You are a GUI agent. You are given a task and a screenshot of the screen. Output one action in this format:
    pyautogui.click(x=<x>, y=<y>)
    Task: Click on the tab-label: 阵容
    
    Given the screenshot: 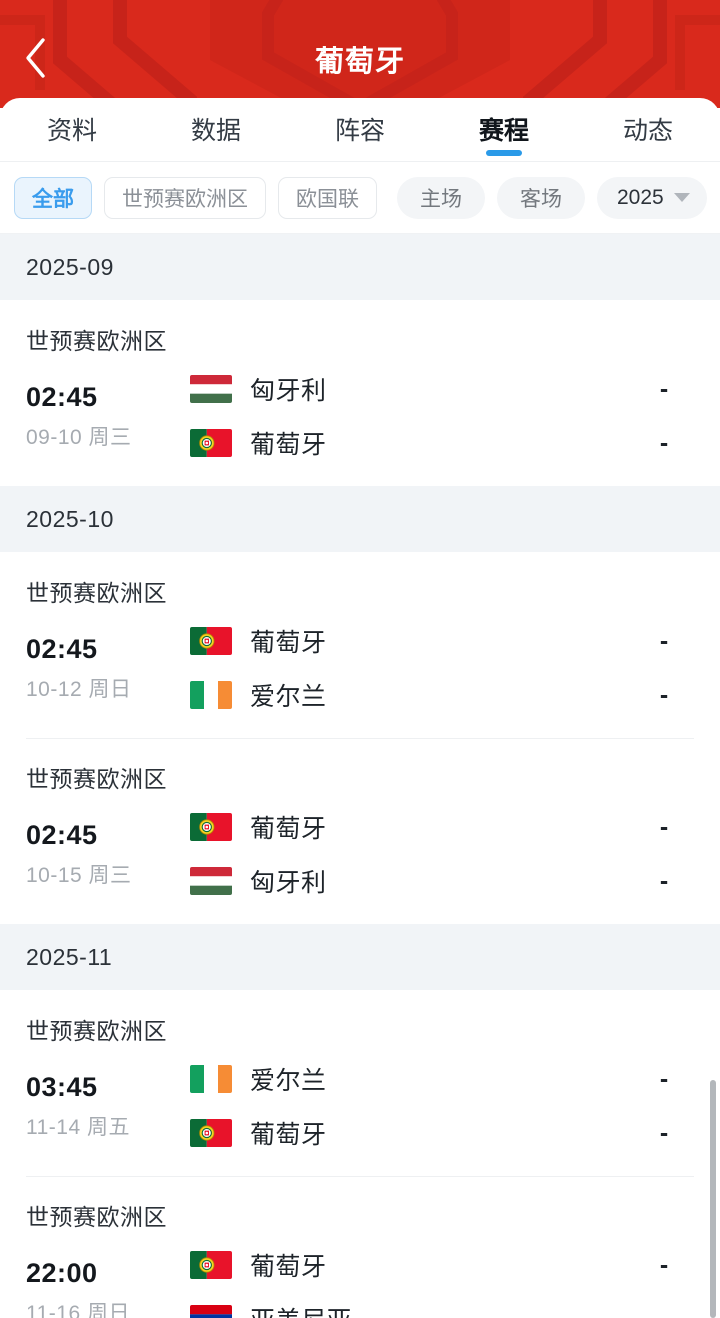 What is the action you would take?
    pyautogui.click(x=359, y=130)
    